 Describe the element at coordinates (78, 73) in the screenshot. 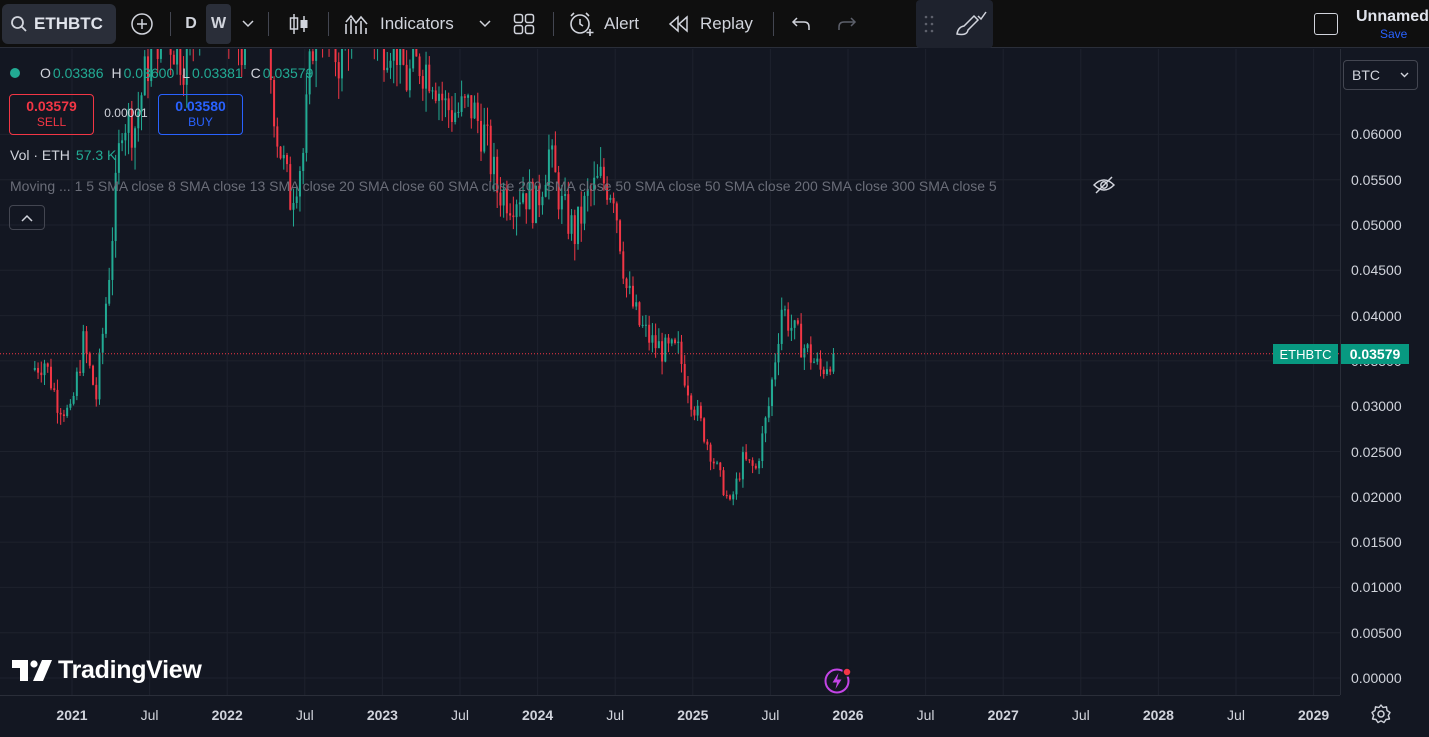

I see `open-value: 0.03386` at that location.